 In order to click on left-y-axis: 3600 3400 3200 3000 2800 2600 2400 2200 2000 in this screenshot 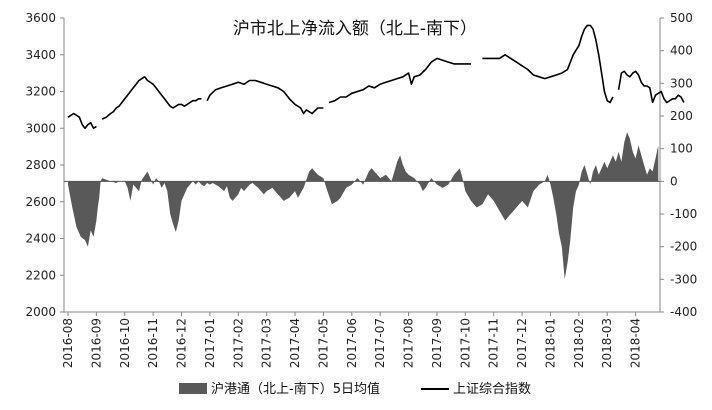, I will do `click(44, 165)`.